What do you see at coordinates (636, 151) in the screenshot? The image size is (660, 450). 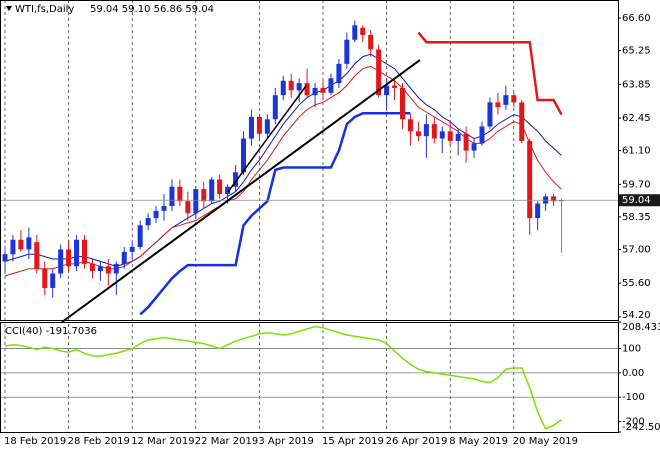 I see `y-tick-label: 61.10` at bounding box center [636, 151].